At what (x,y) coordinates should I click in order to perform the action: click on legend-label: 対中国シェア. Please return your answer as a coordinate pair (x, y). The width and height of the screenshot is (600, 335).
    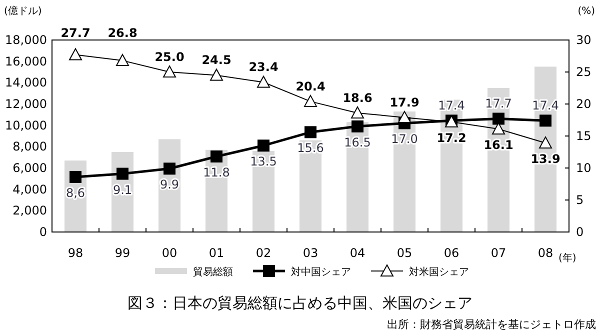
    Looking at the image, I should click on (321, 272).